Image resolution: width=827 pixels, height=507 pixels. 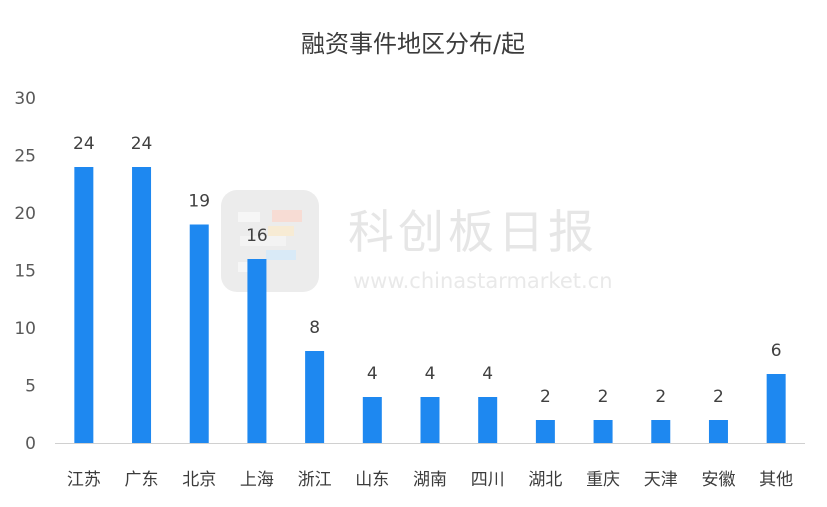 What do you see at coordinates (30, 444) in the screenshot?
I see `y-tick-label: 0` at bounding box center [30, 444].